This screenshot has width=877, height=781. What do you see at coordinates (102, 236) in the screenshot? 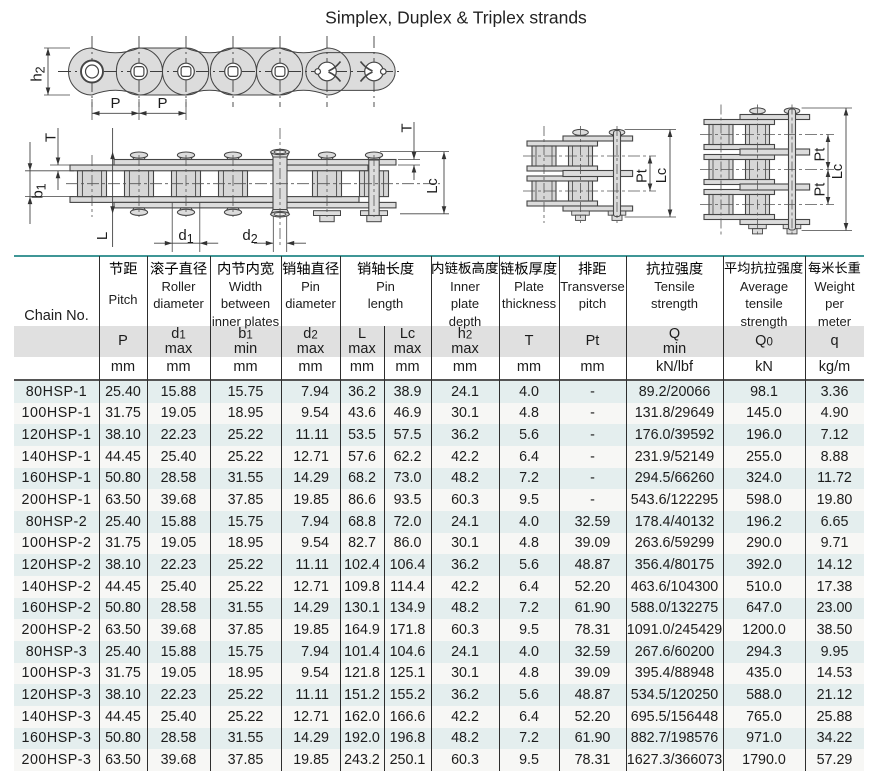
I see `svg-text: L` at bounding box center [102, 236].